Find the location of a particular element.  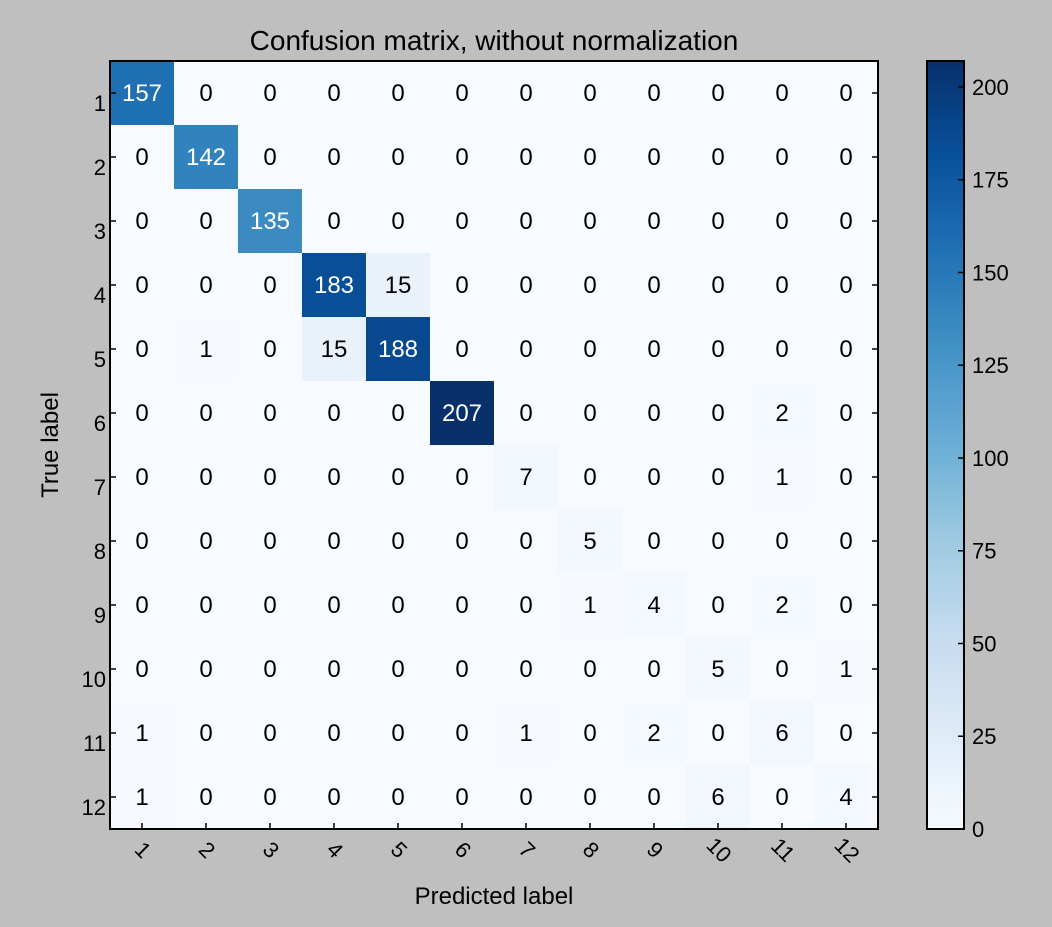

cell-value-label: 157 is located at coordinates (142, 93).